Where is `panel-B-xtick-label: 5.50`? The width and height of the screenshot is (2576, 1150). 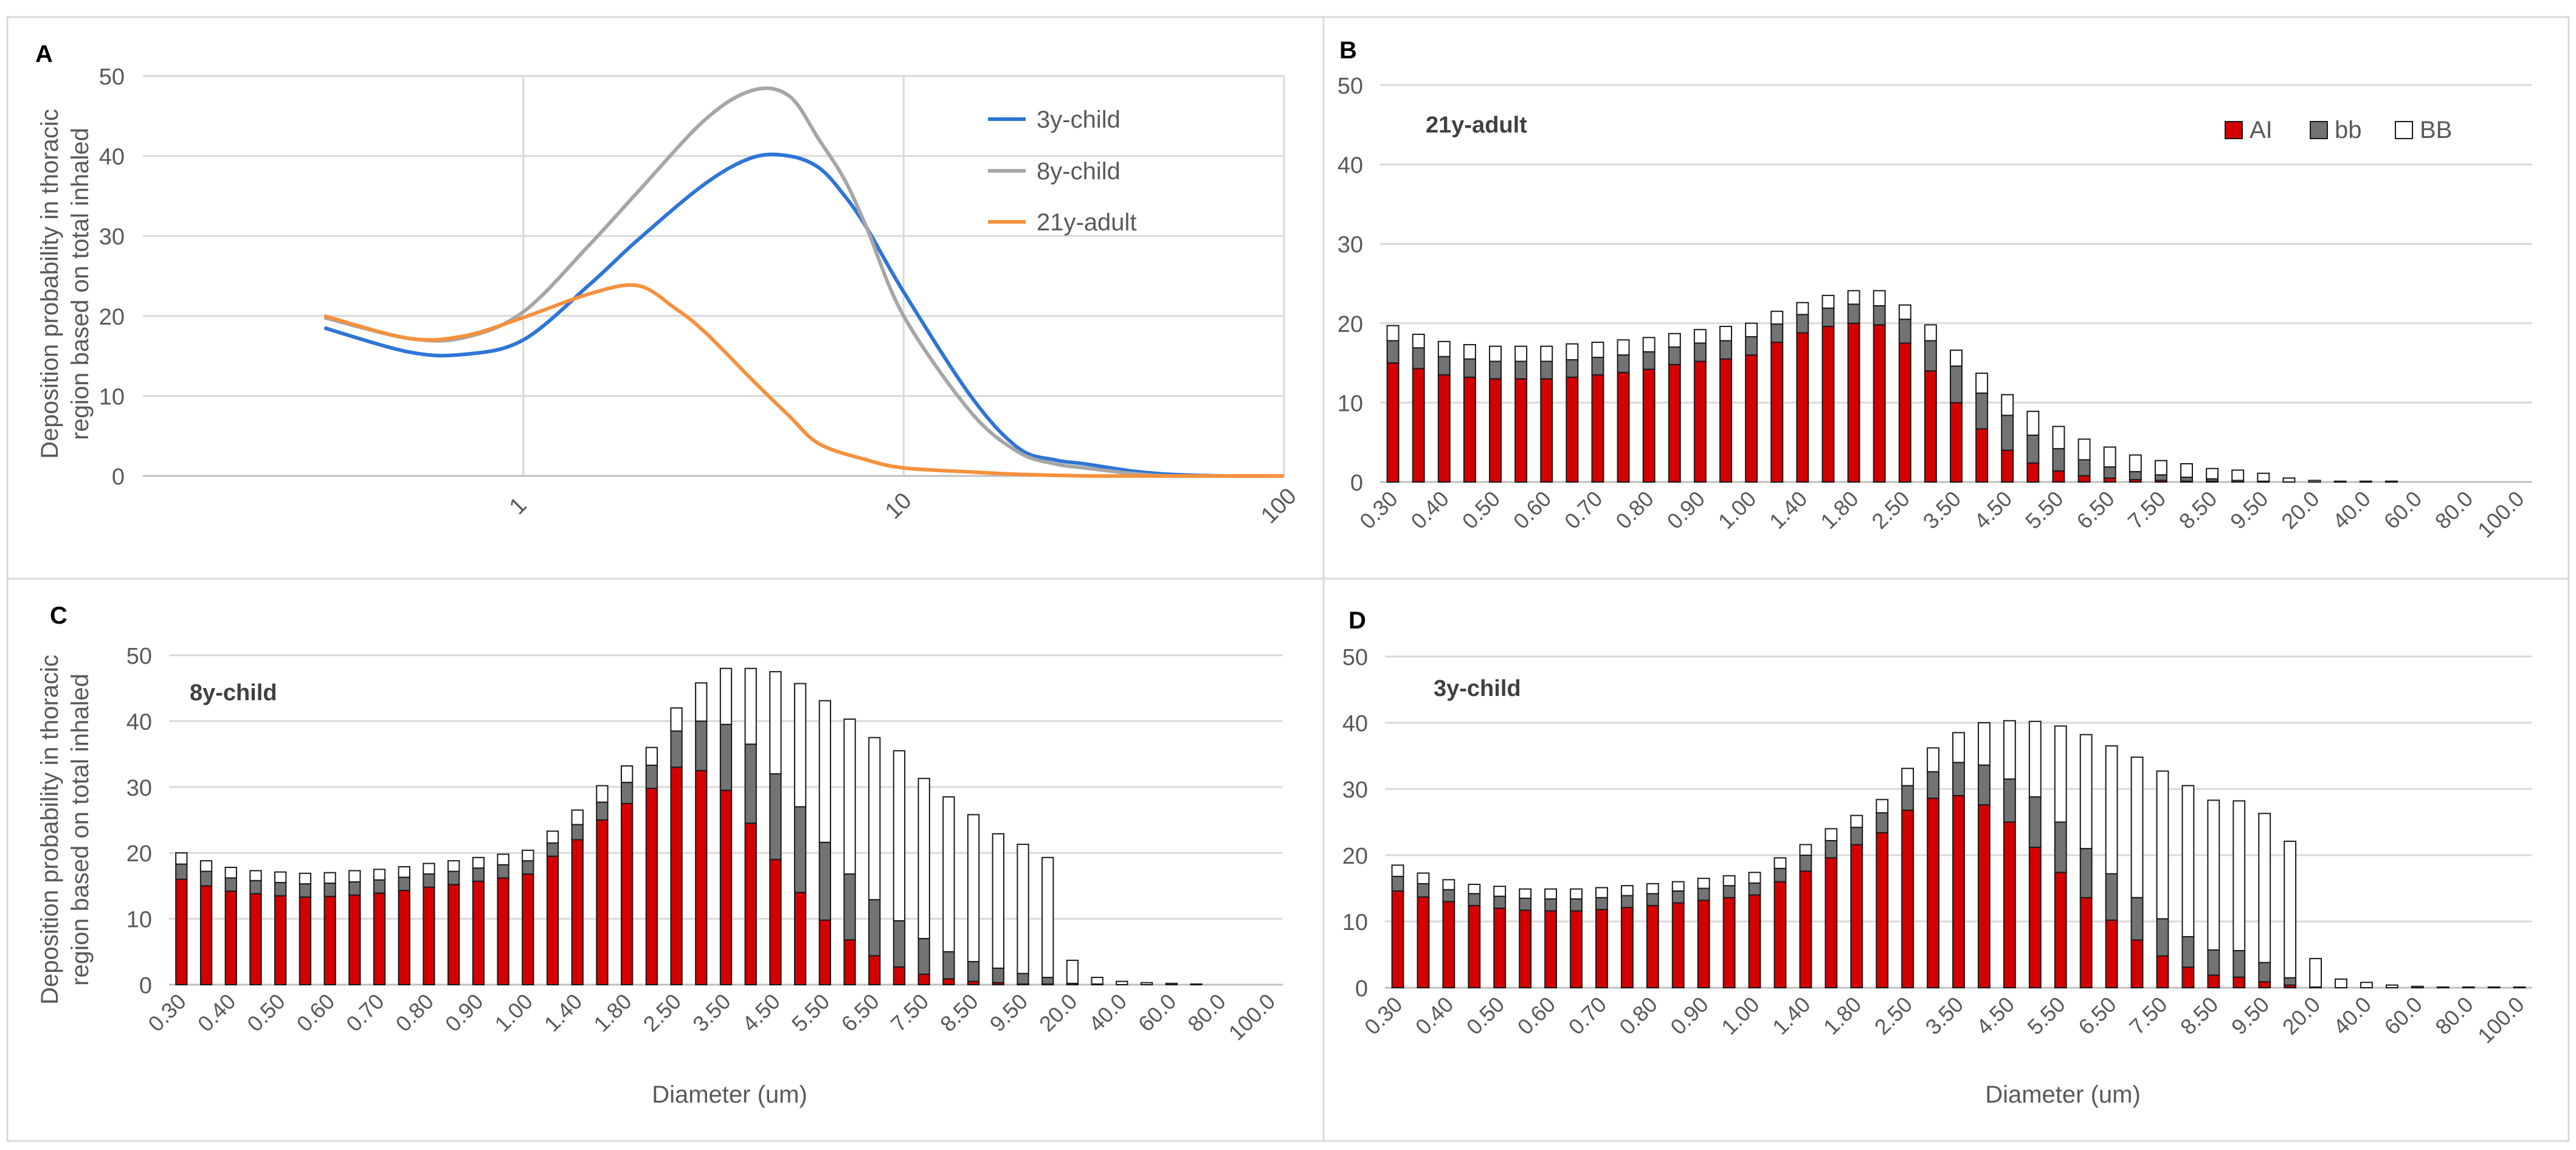
panel-B-xtick-label: 5.50 is located at coordinates (2044, 510).